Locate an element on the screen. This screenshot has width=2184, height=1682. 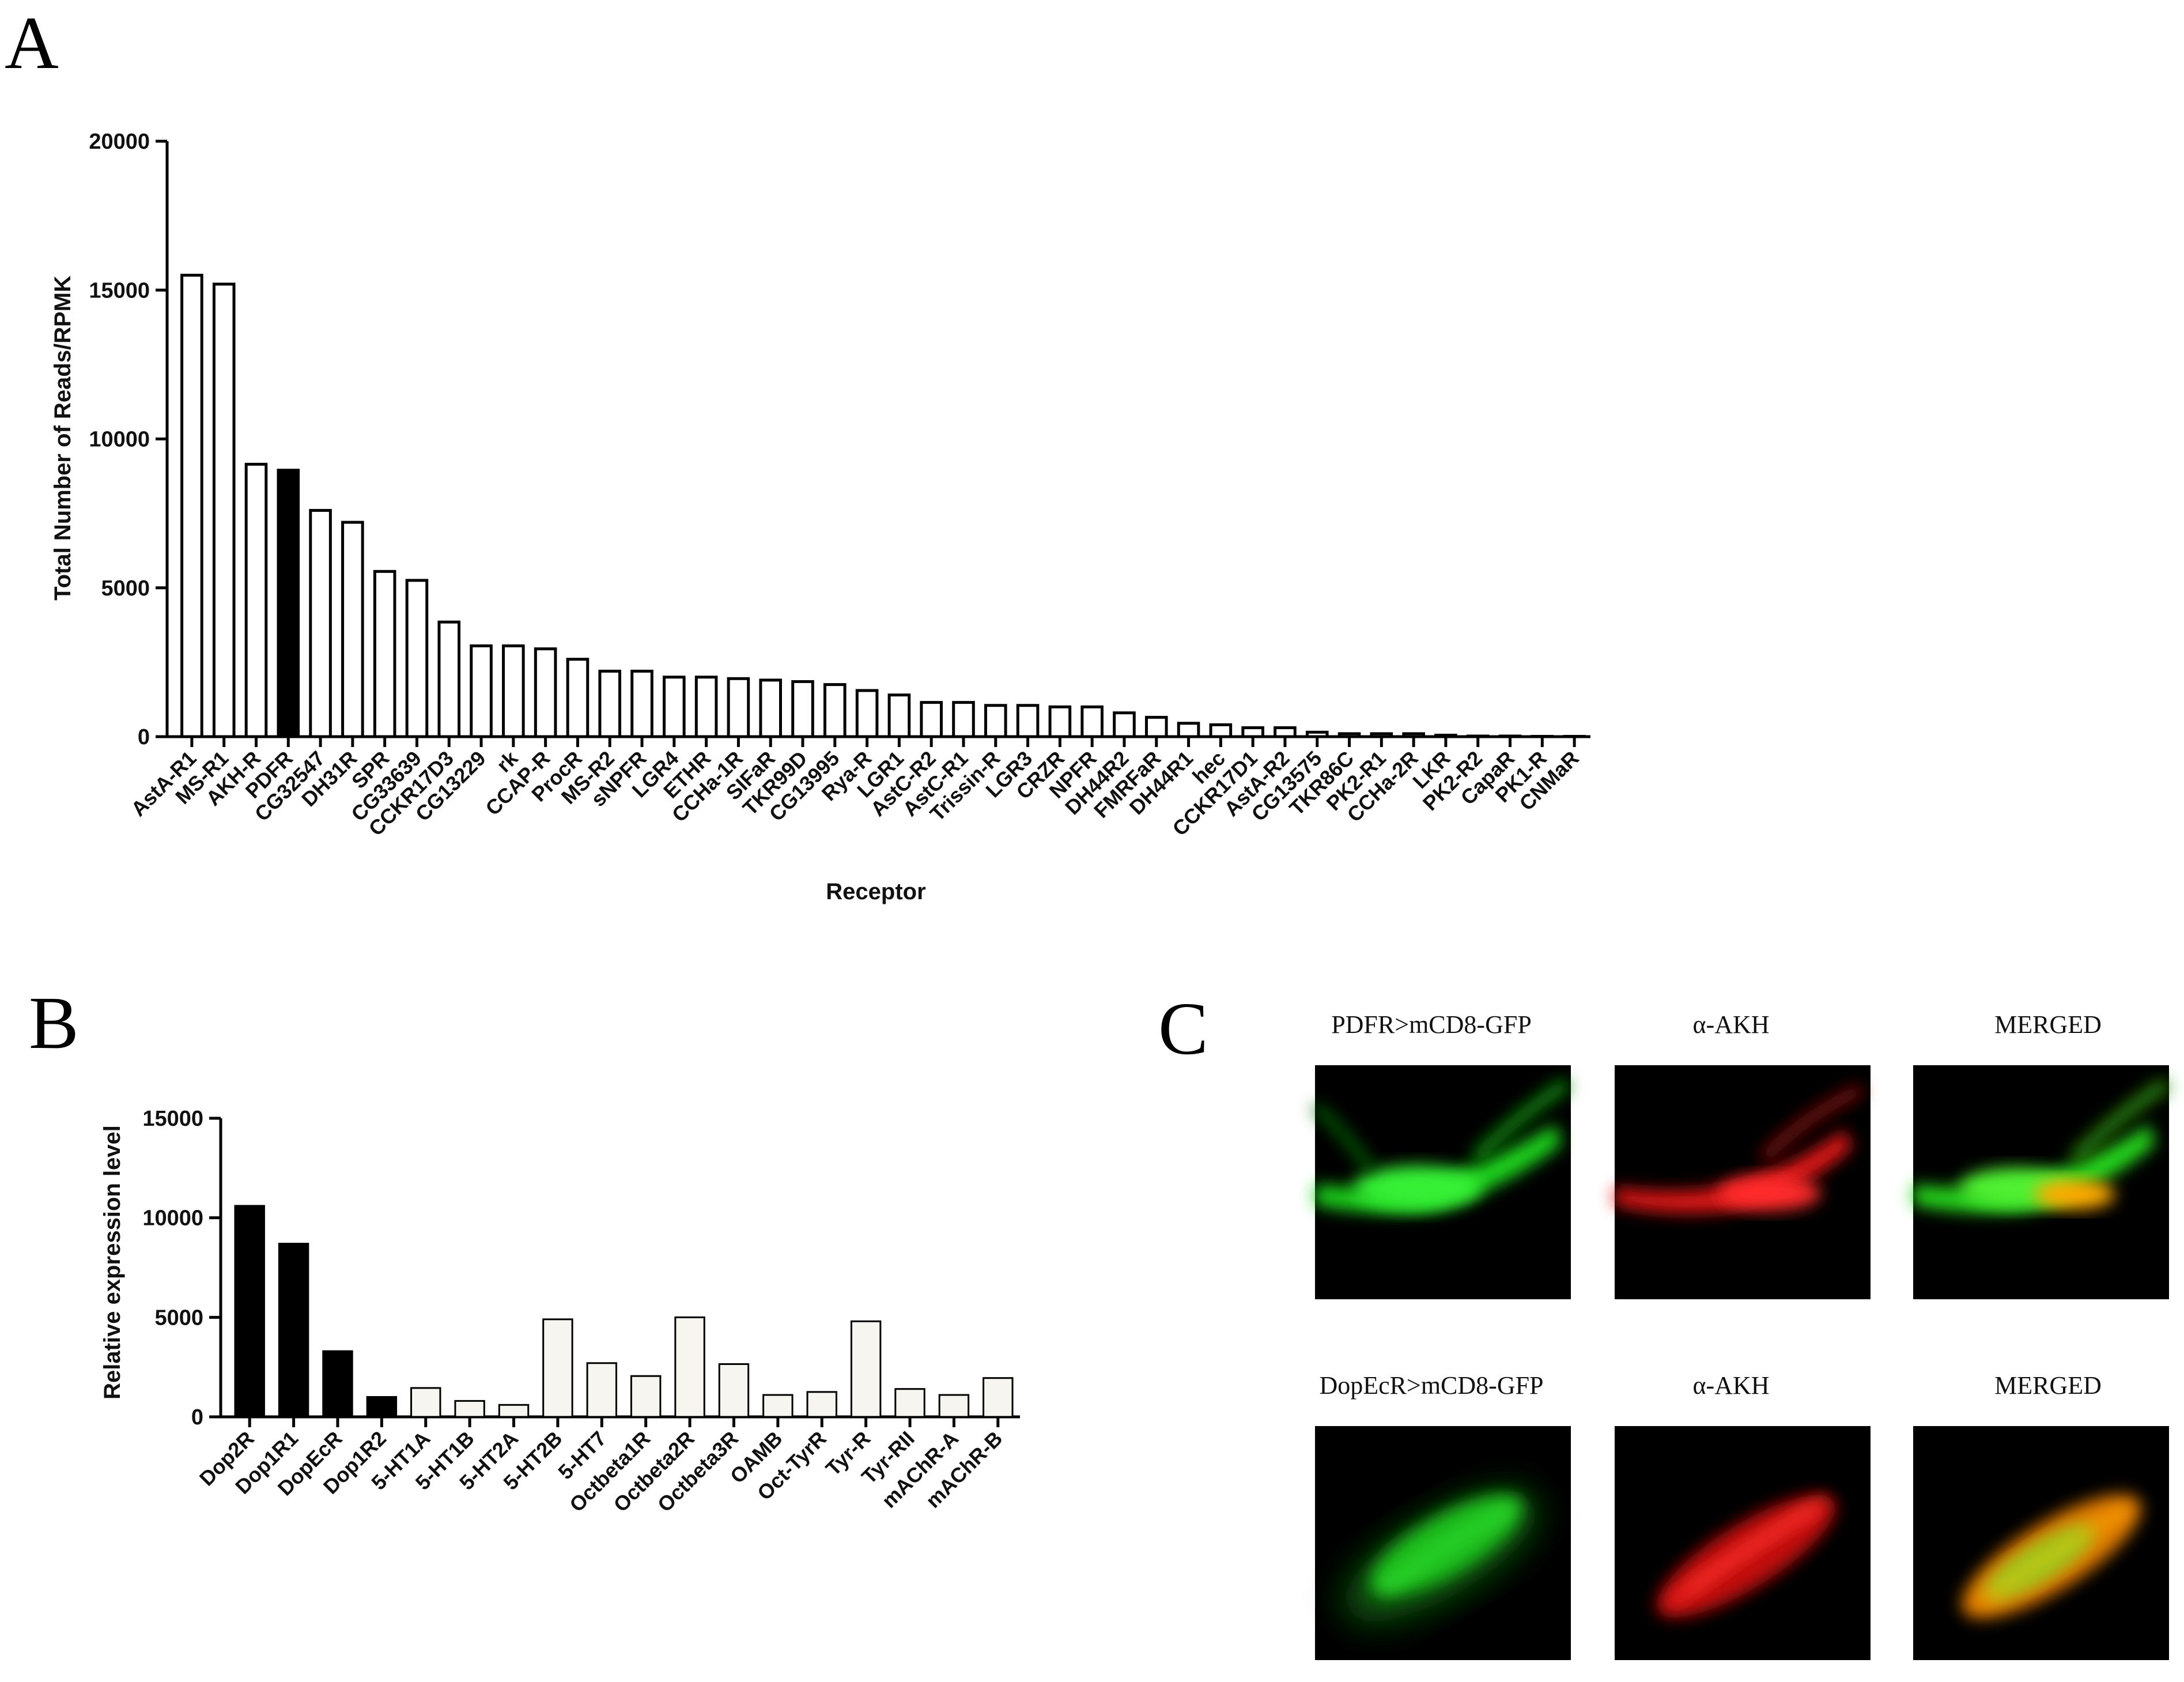
img-title-akh-2: α-AKH is located at coordinates (1730, 1386).